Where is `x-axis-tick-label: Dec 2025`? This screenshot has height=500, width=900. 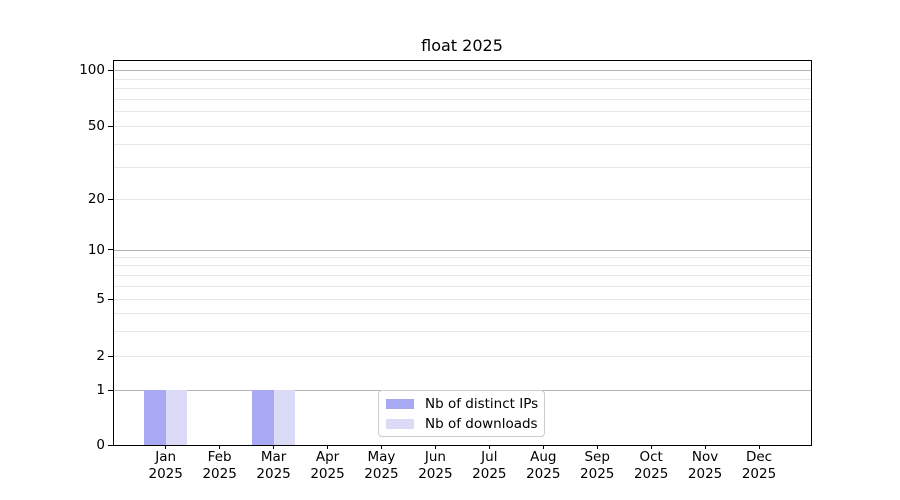 x-axis-tick-label: Dec 2025 is located at coordinates (759, 465).